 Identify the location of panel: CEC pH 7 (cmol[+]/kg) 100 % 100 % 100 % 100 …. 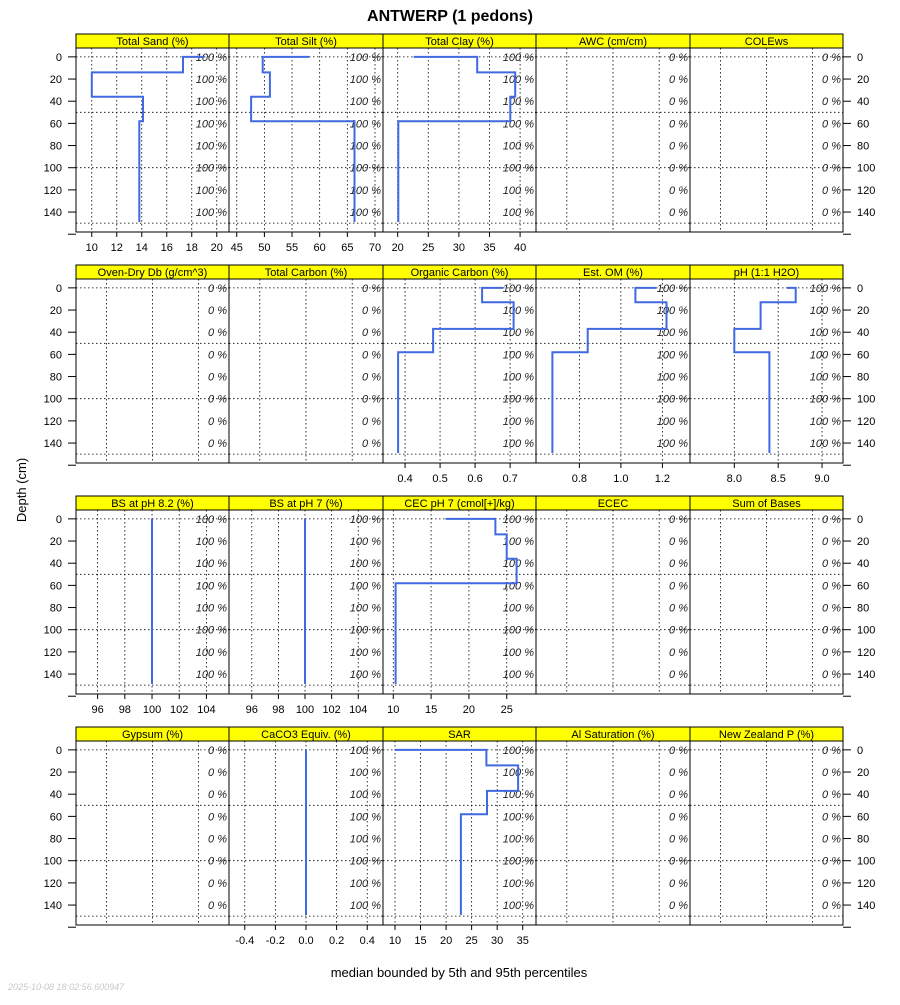
(459, 605).